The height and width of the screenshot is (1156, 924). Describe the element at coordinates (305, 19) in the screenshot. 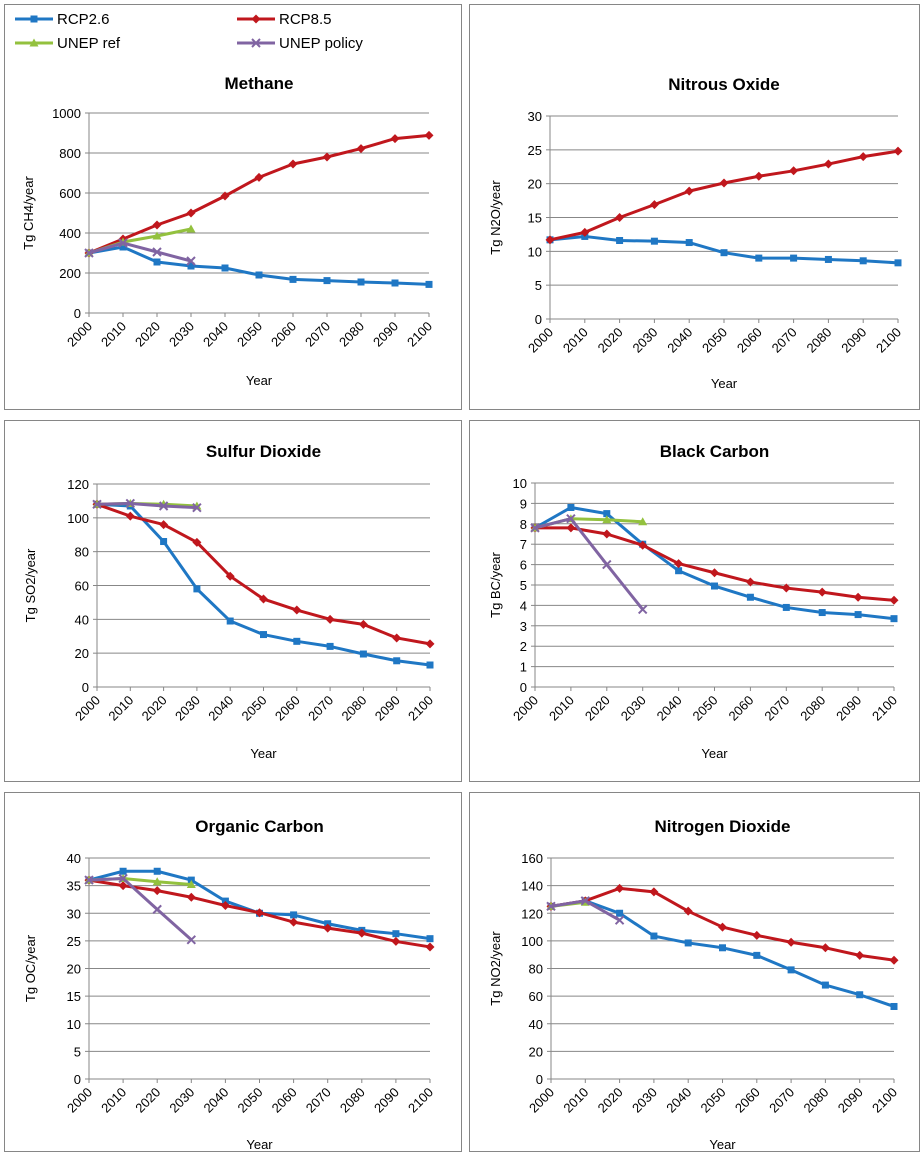

I see `legend-label: RCP8.5` at that location.